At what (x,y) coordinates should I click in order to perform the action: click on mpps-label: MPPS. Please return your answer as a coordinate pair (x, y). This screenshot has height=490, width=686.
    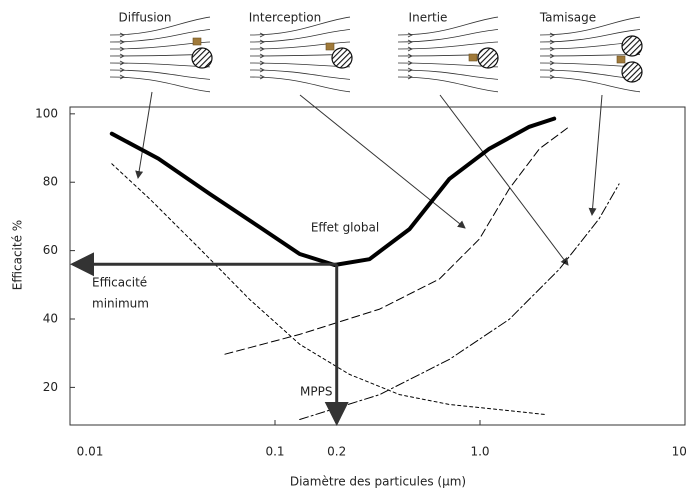
    Looking at the image, I should click on (316, 392).